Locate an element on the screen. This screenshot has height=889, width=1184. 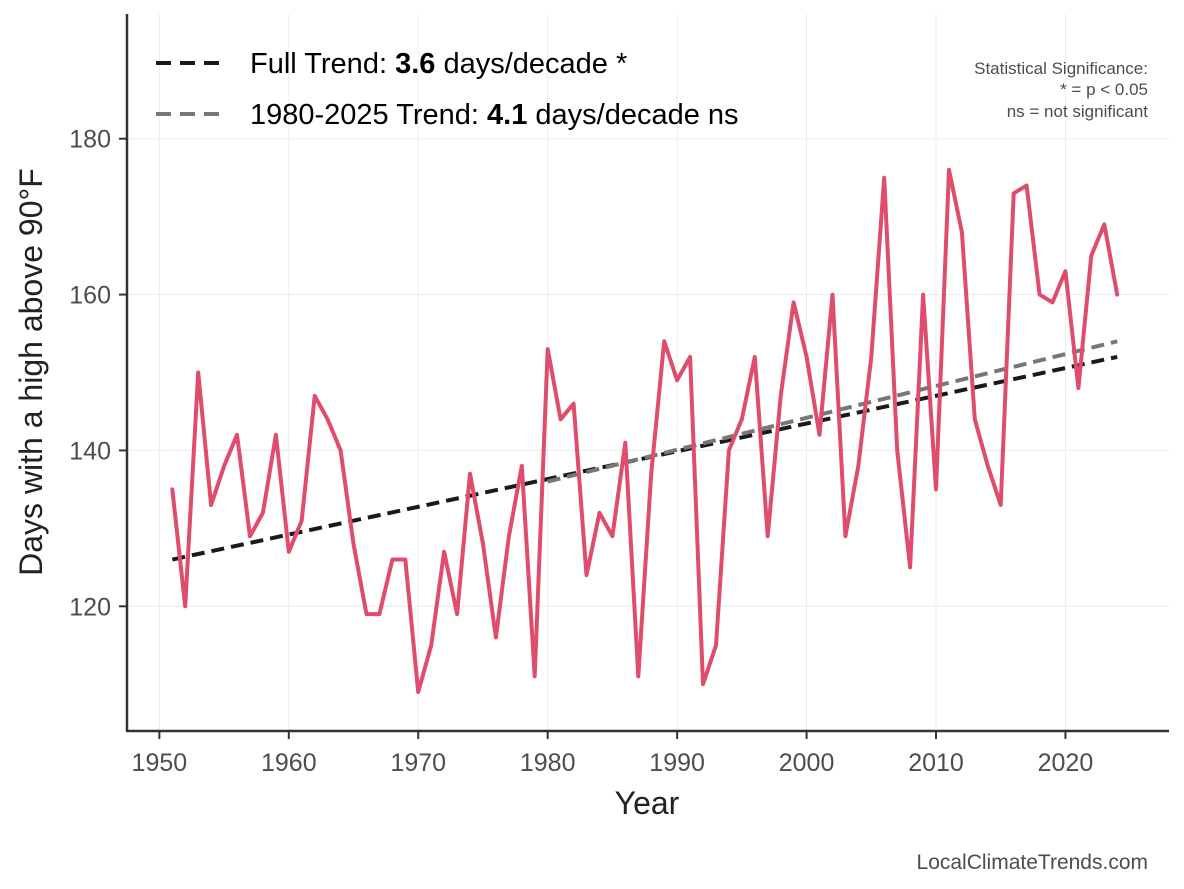
data-point-1980 is located at coordinates (548, 349).